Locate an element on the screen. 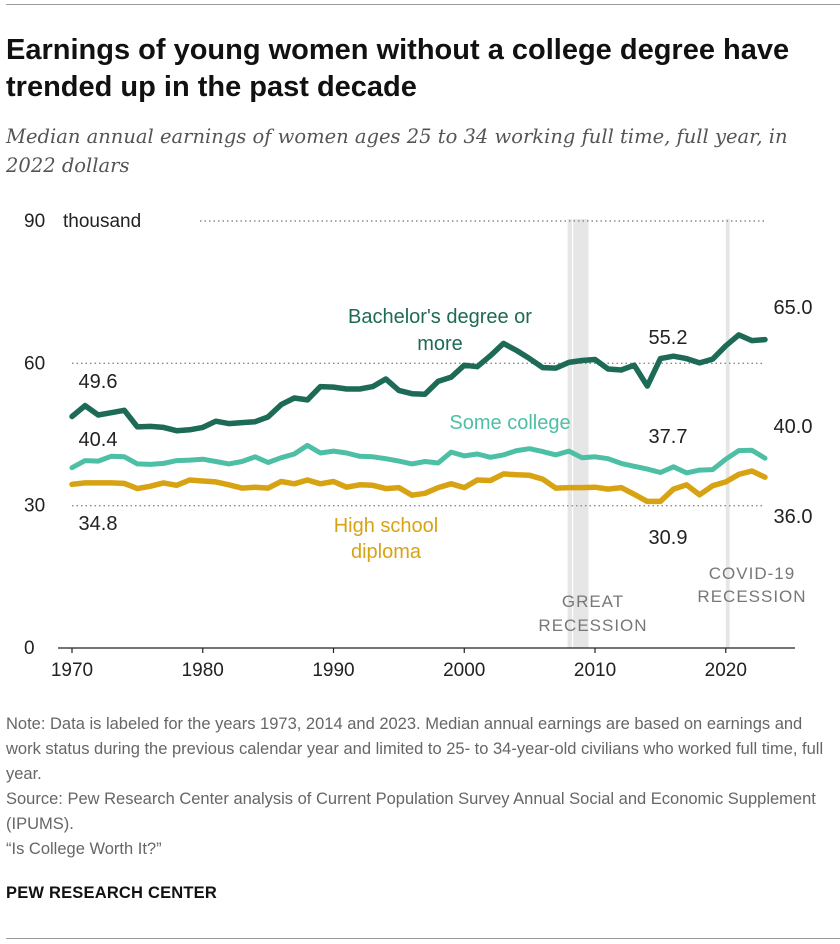 This screenshot has width=840, height=944. recession-band-great is located at coordinates (578, 433).